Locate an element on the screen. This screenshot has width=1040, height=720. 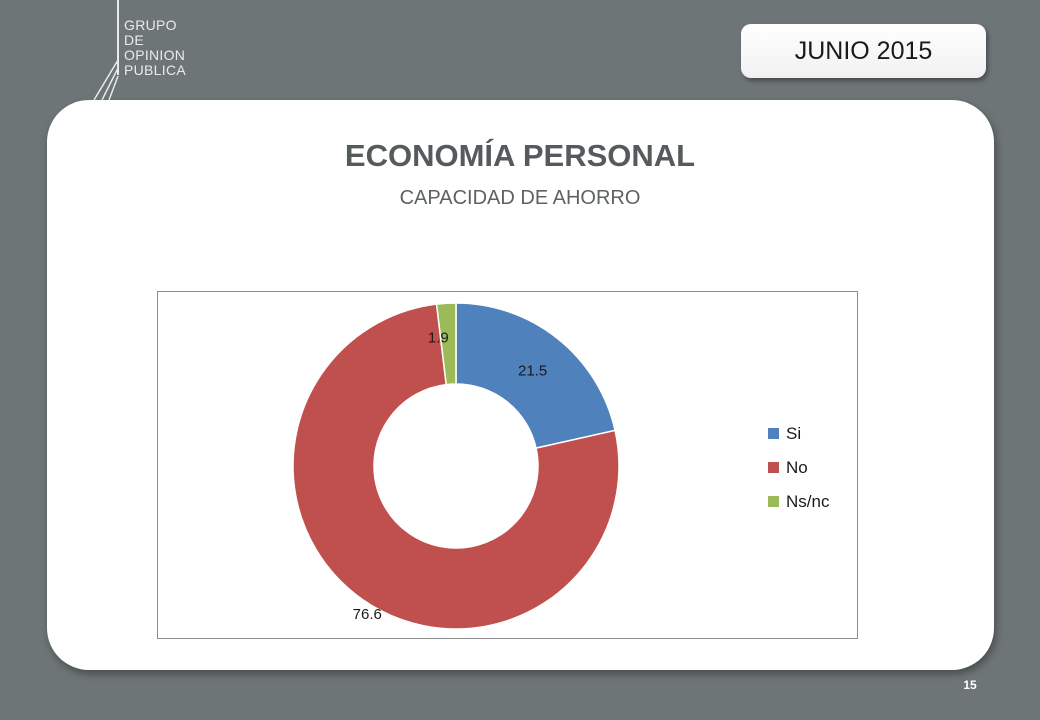
logo-wordmark: GRUPO DE OPINION PUBLICA is located at coordinates (155, 48).